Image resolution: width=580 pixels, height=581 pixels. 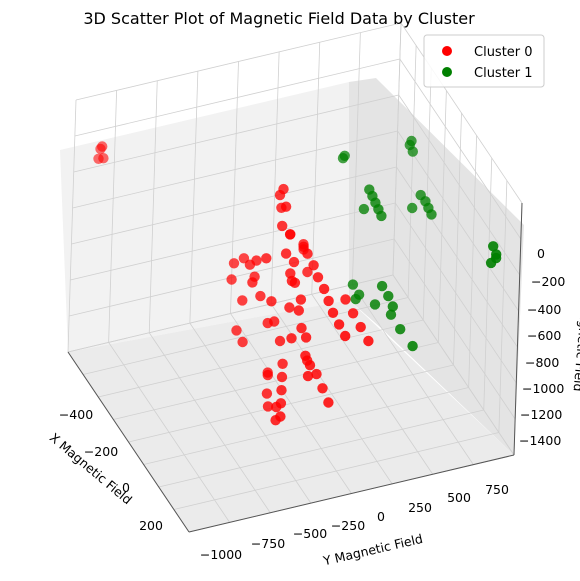 I want to click on y-tick-label: 250, so click(x=420, y=507).